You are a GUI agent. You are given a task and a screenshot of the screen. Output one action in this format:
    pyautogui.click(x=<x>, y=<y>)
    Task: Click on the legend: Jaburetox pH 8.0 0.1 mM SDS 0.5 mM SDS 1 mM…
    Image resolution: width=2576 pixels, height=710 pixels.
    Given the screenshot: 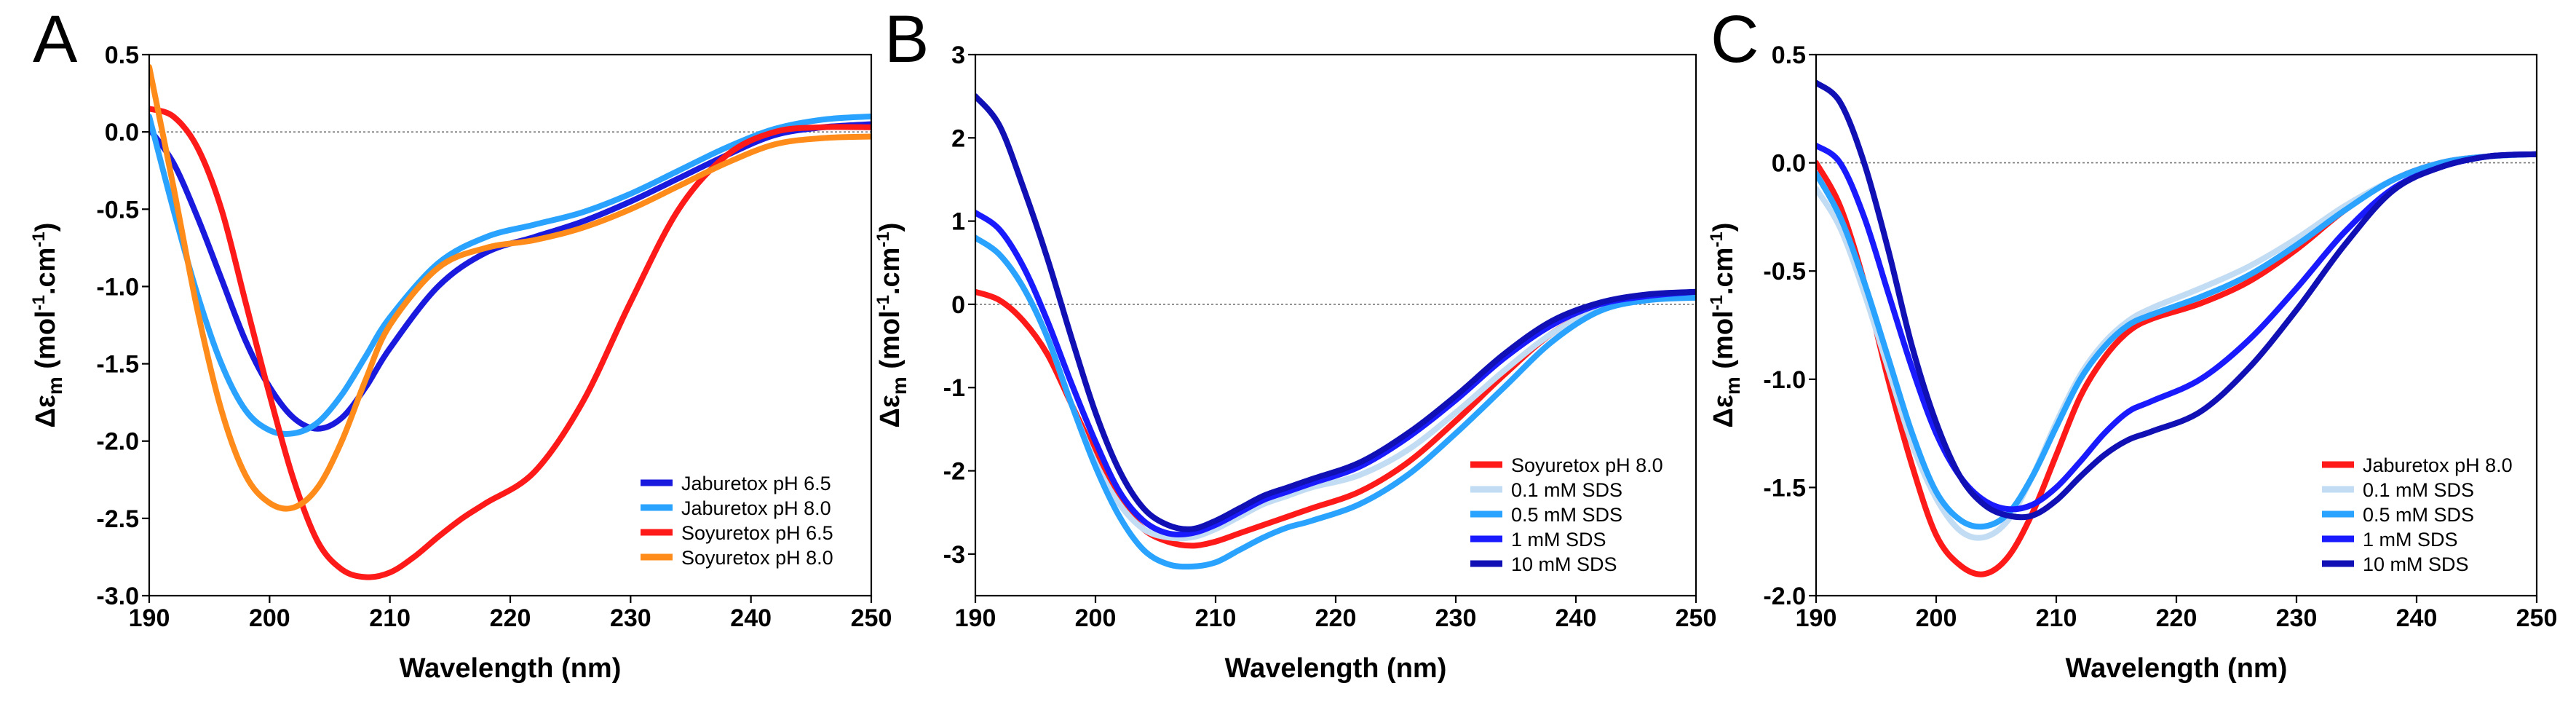 What is the action you would take?
    pyautogui.click(x=2417, y=514)
    